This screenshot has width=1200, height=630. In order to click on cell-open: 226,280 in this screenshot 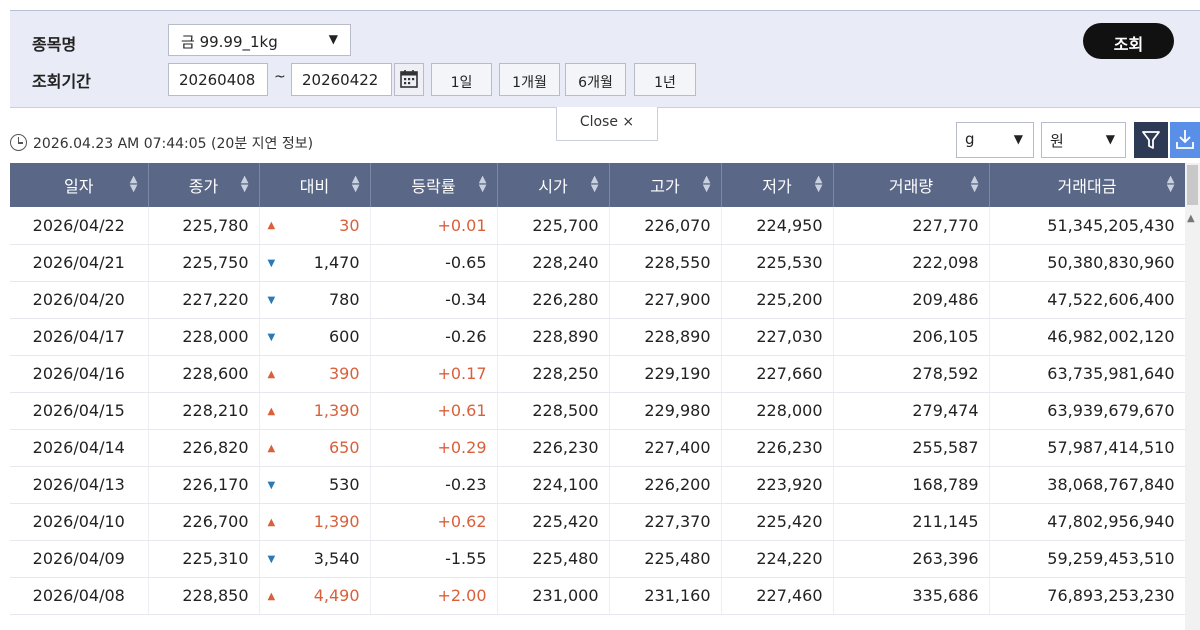, I will do `click(553, 300)`.